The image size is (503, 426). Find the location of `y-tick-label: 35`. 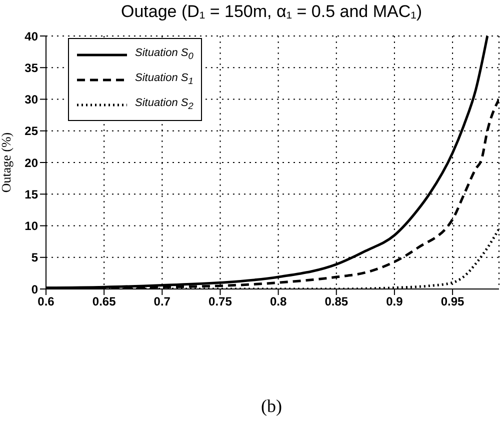

y-tick-label: 35 is located at coordinates (31, 67).